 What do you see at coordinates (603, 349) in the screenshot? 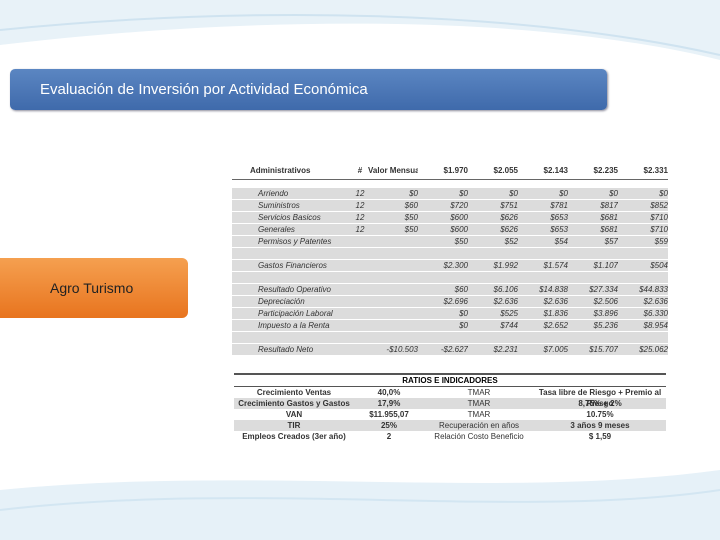
I see `table-cell: $15.707` at bounding box center [603, 349].